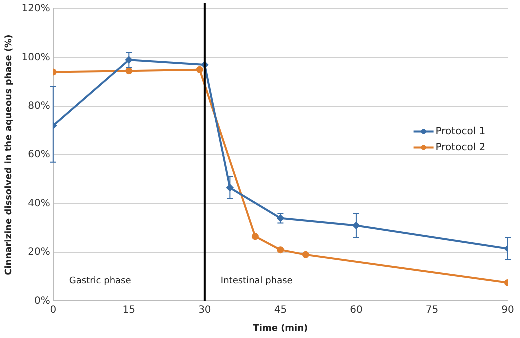 This screenshot has height=338, width=520. What do you see at coordinates (36, 9) in the screenshot?
I see `y-tick-label: 120%` at bounding box center [36, 9].